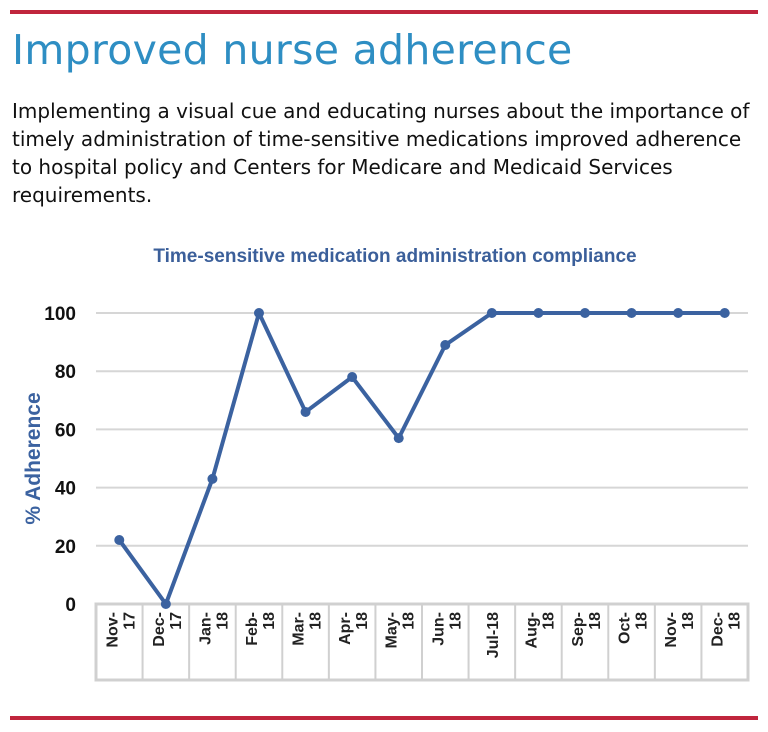  Describe the element at coordinates (384, 718) in the screenshot. I see `bottom-rule` at that location.